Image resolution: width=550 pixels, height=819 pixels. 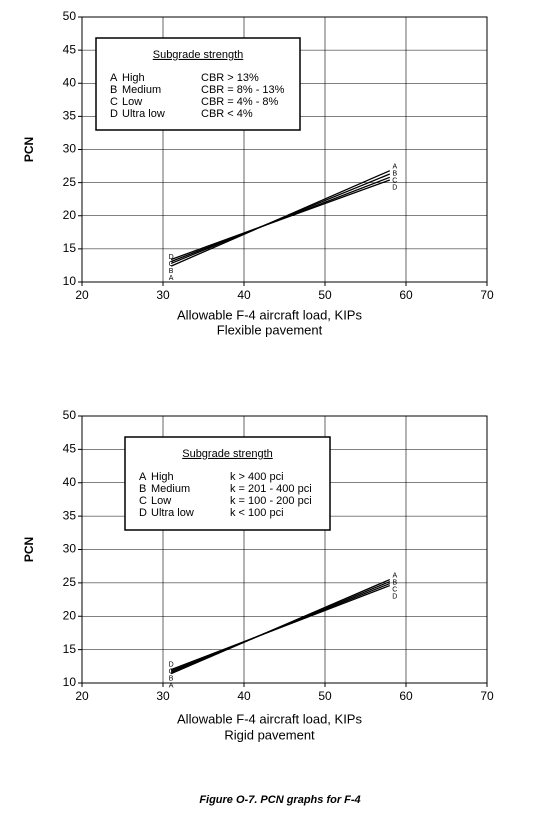 What do you see at coordinates (270, 329) in the screenshot?
I see `chart-subtitle: Flexible pavement` at bounding box center [270, 329].